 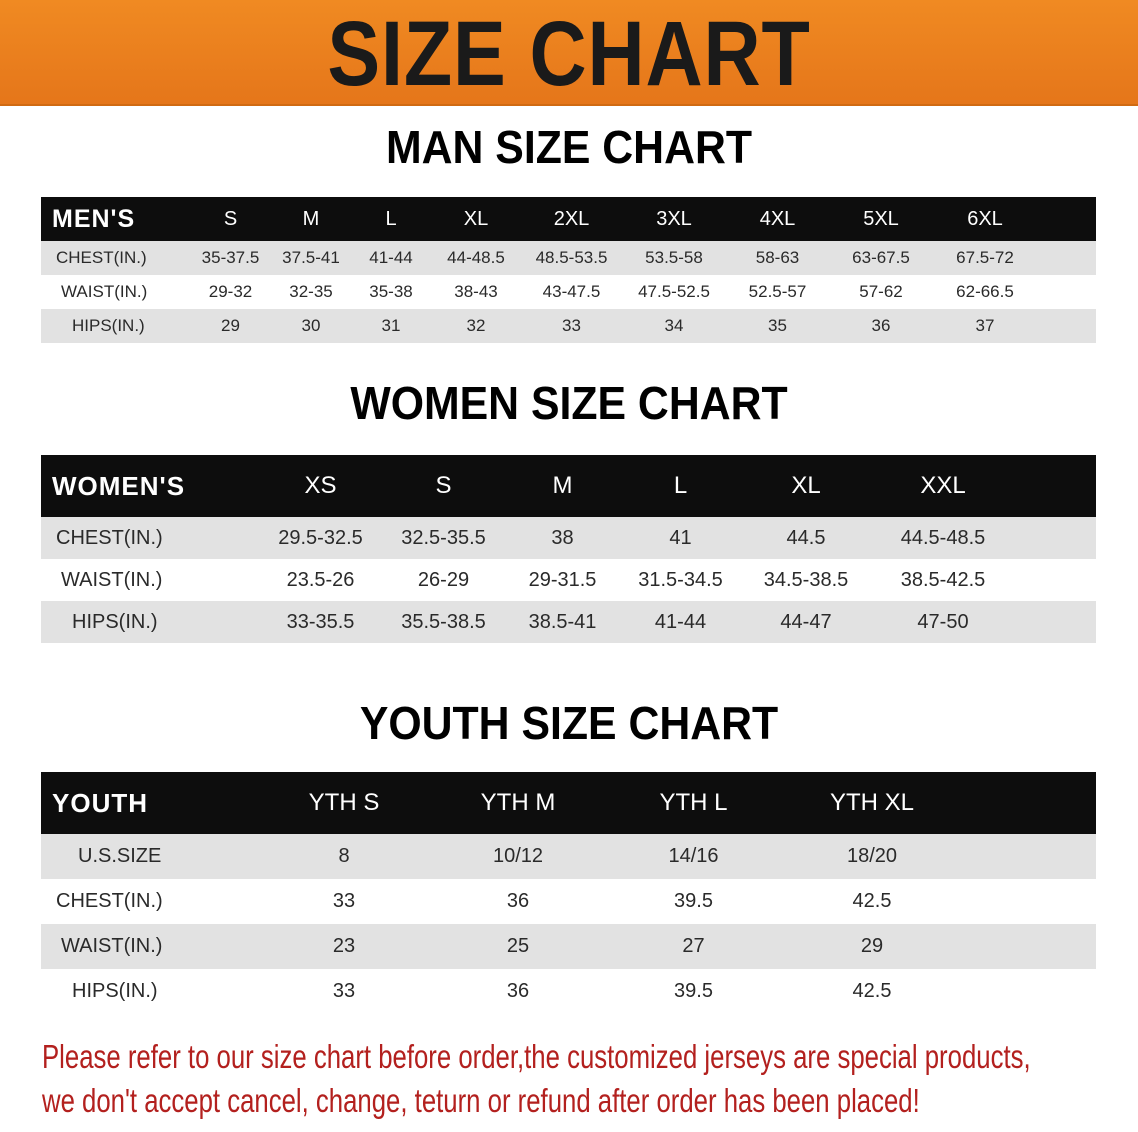 I want to click on table-cell: 29-31.5, so click(x=562, y=580).